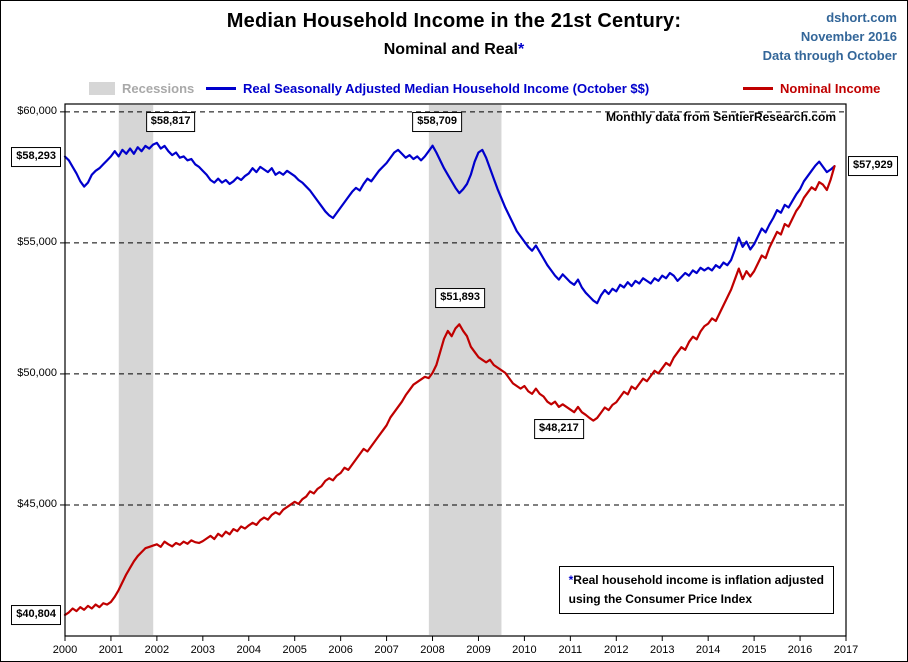 Image resolution: width=908 pixels, height=662 pixels. I want to click on data-callout: $58,293, so click(36, 156).